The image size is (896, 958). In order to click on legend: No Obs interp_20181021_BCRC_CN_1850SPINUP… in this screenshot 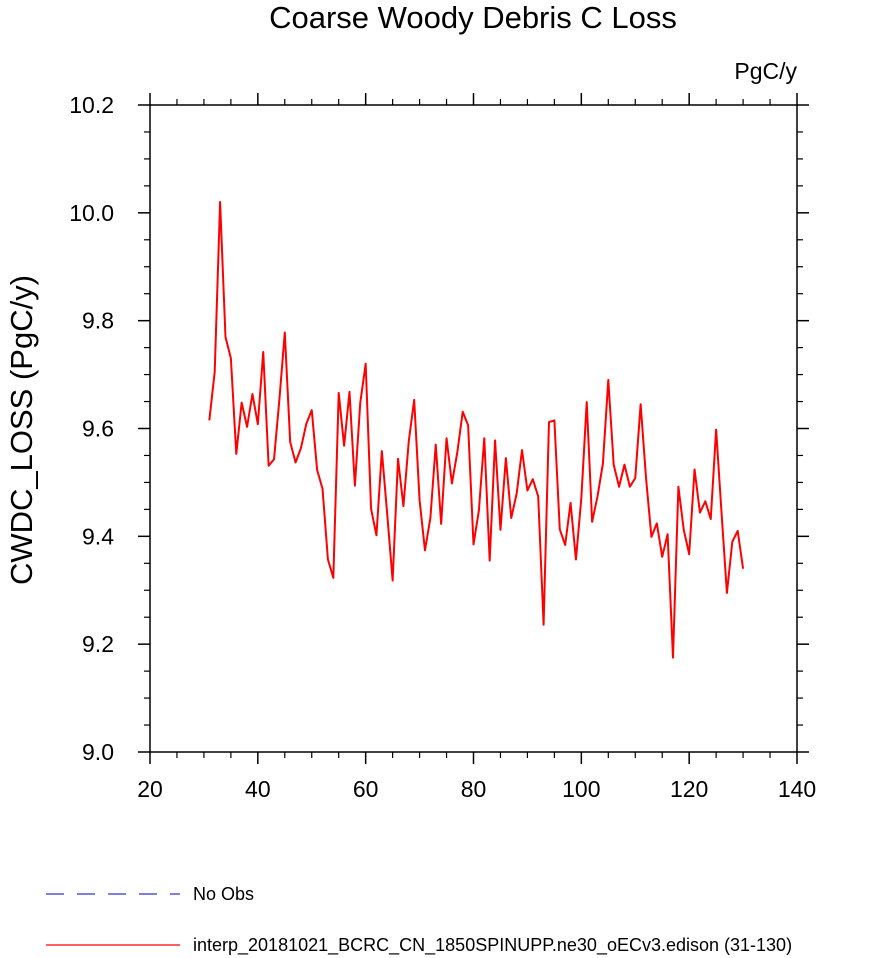, I will do `click(419, 920)`.